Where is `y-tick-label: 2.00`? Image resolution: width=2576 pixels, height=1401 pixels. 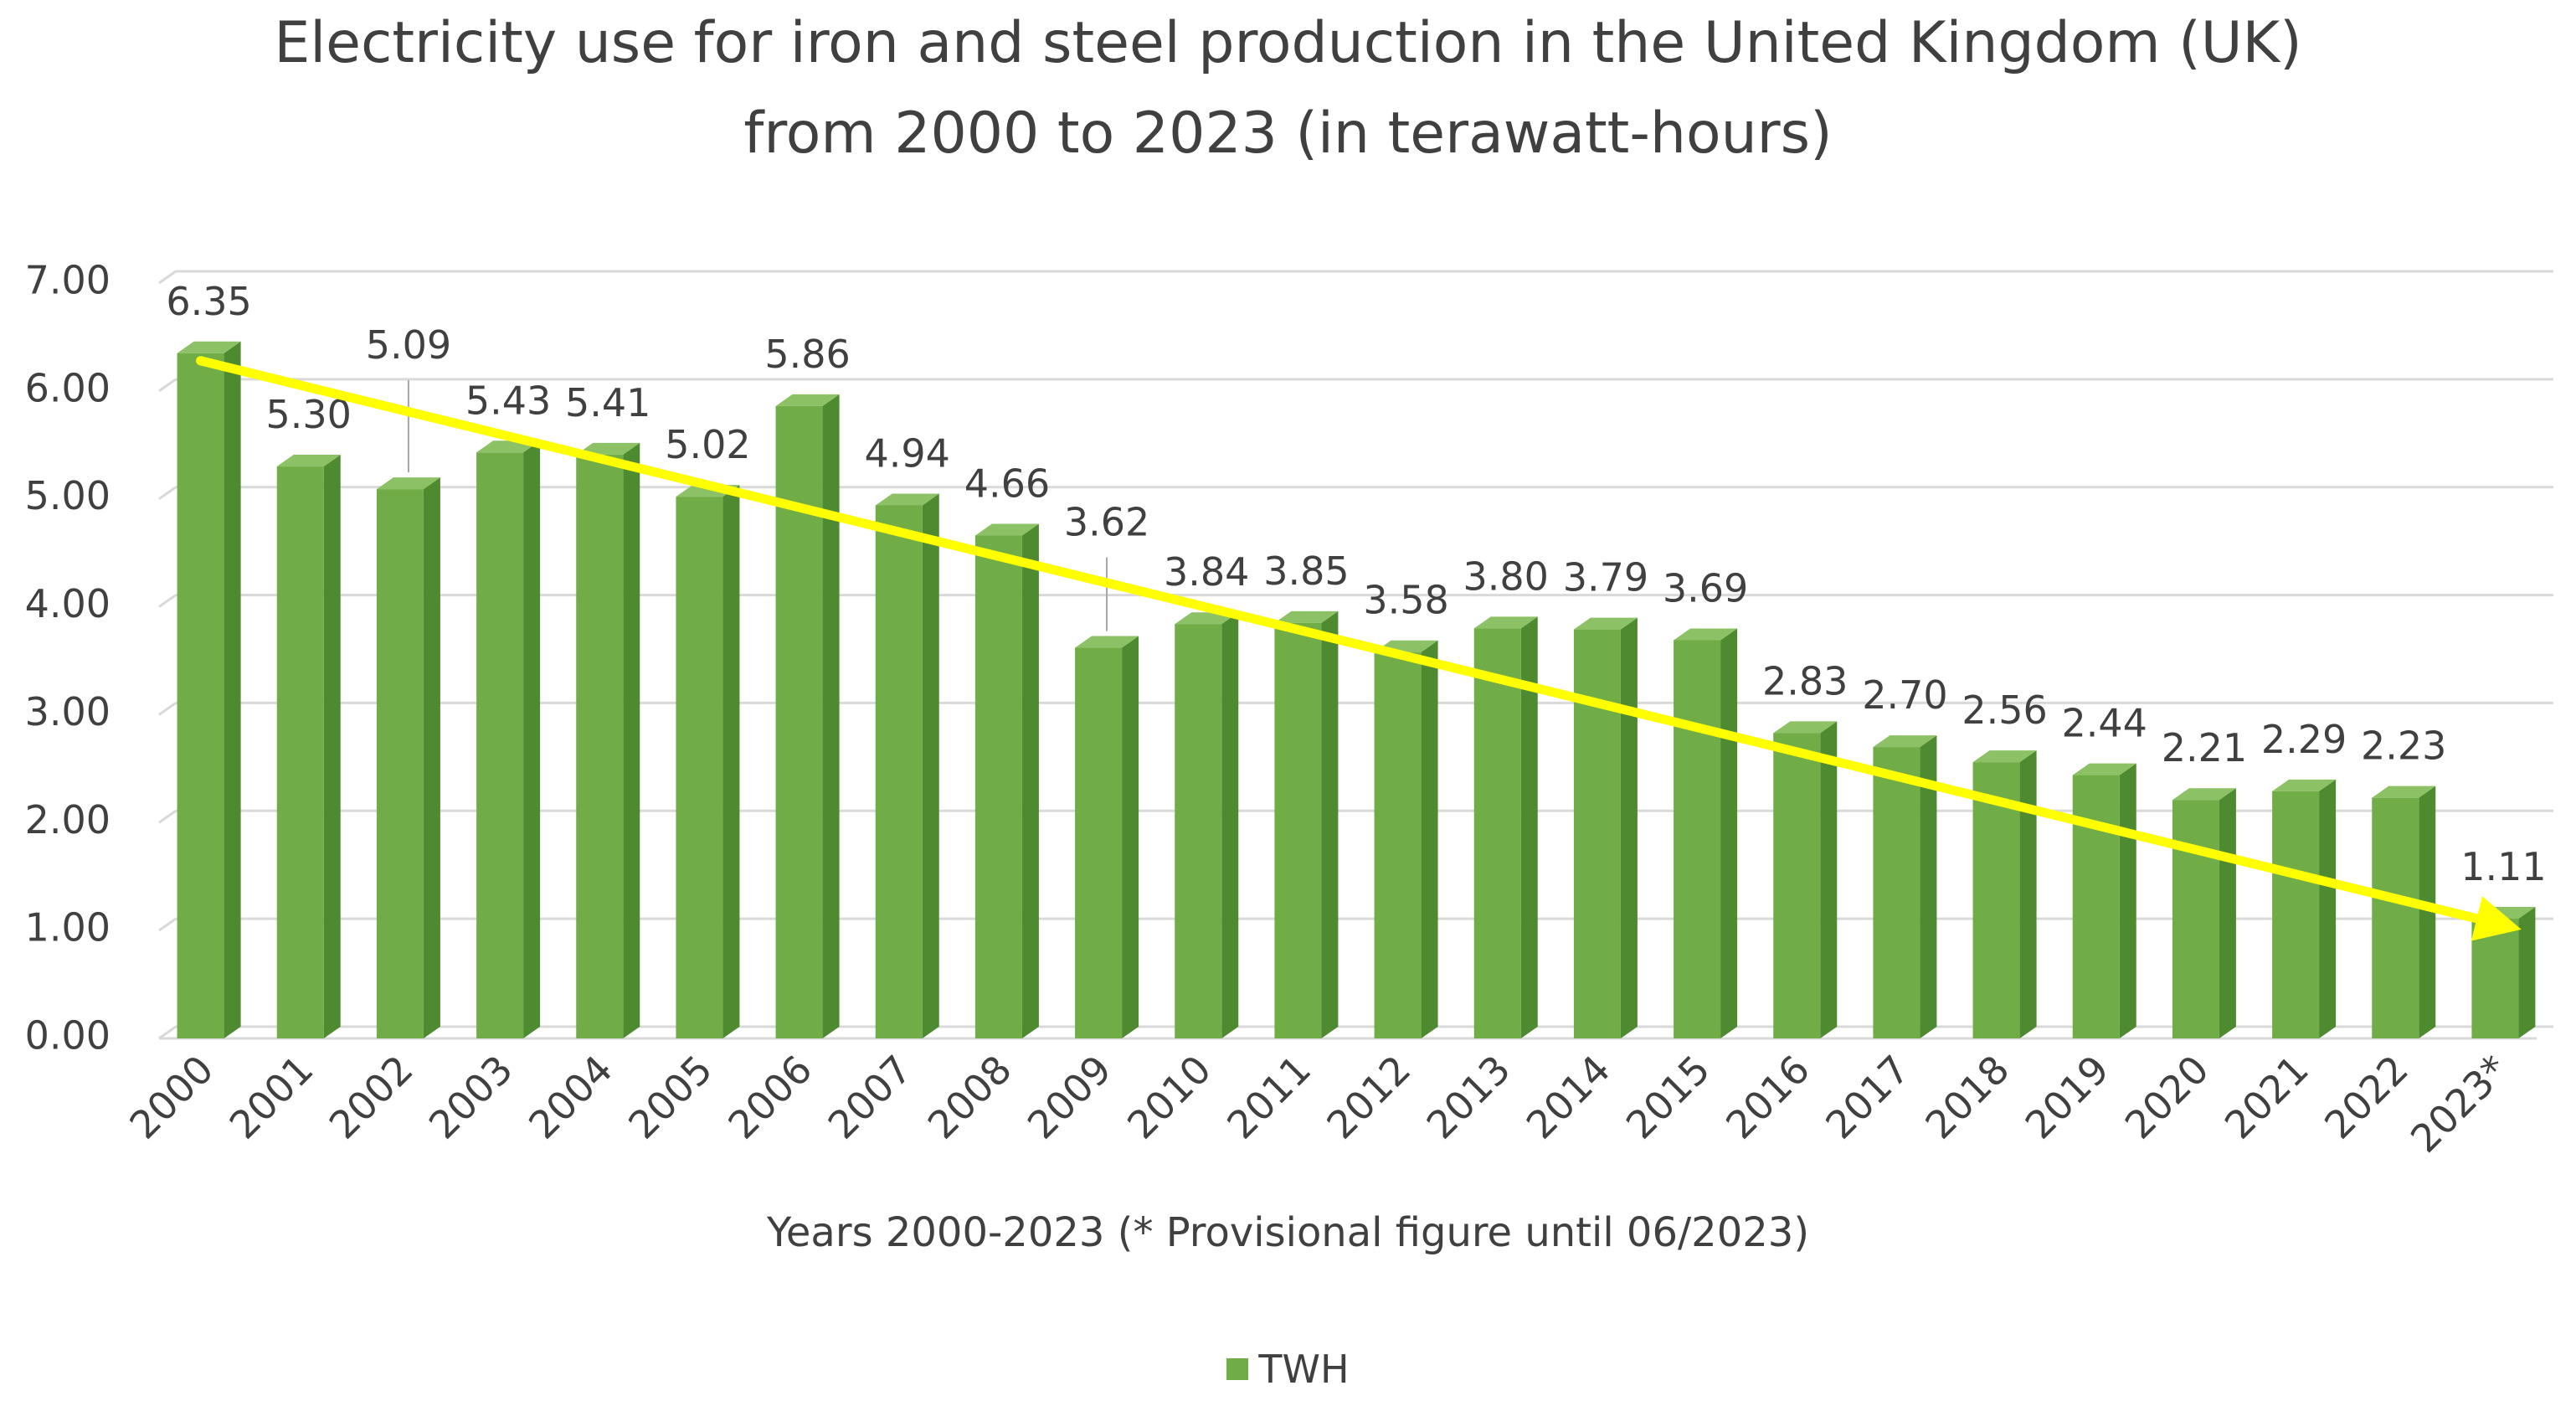 y-tick-label: 2.00 is located at coordinates (68, 819).